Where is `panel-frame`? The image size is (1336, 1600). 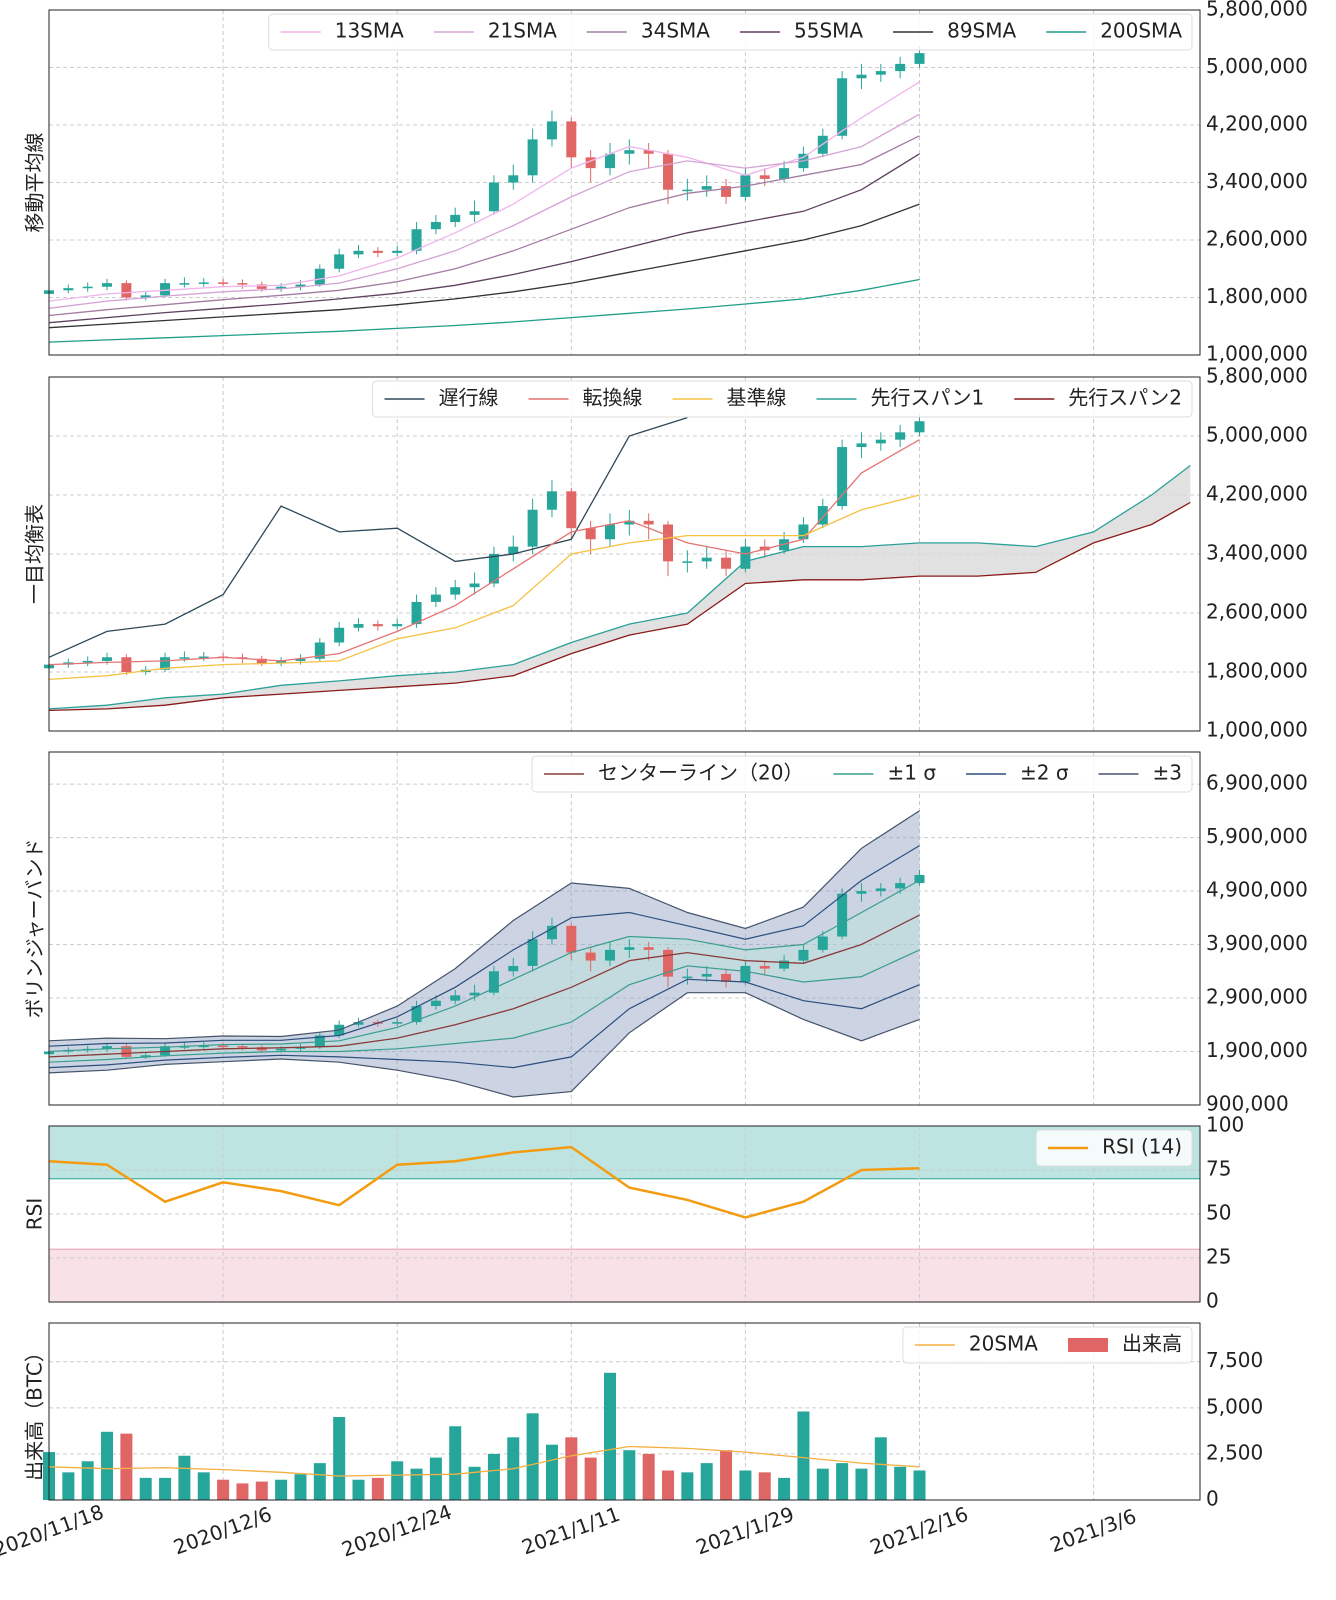 panel-frame is located at coordinates (624, 1214).